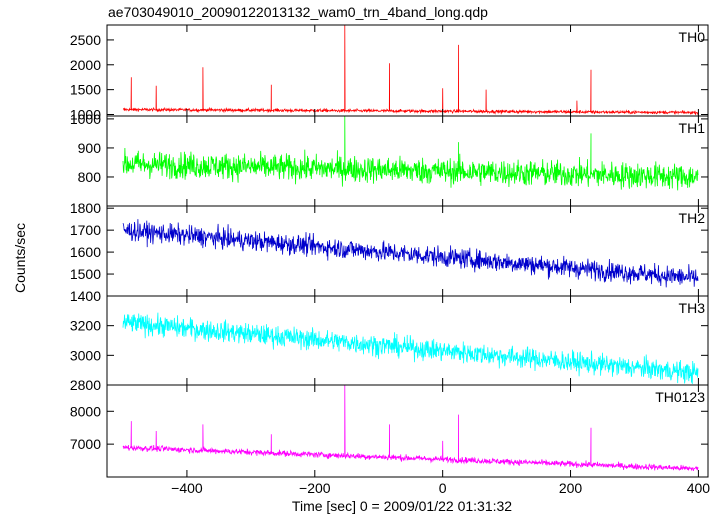  Describe the element at coordinates (315, 488) in the screenshot. I see `x-tick-label: −200` at that location.